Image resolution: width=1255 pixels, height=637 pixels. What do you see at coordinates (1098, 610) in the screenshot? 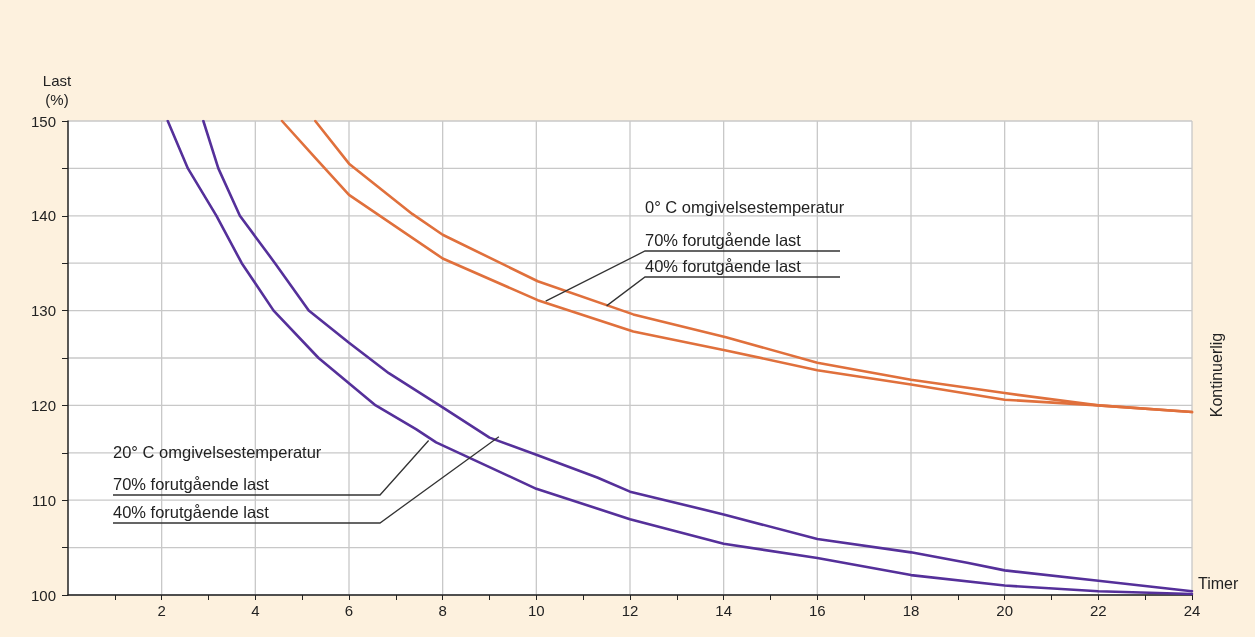
I see `x-tick-label: 22` at bounding box center [1098, 610].